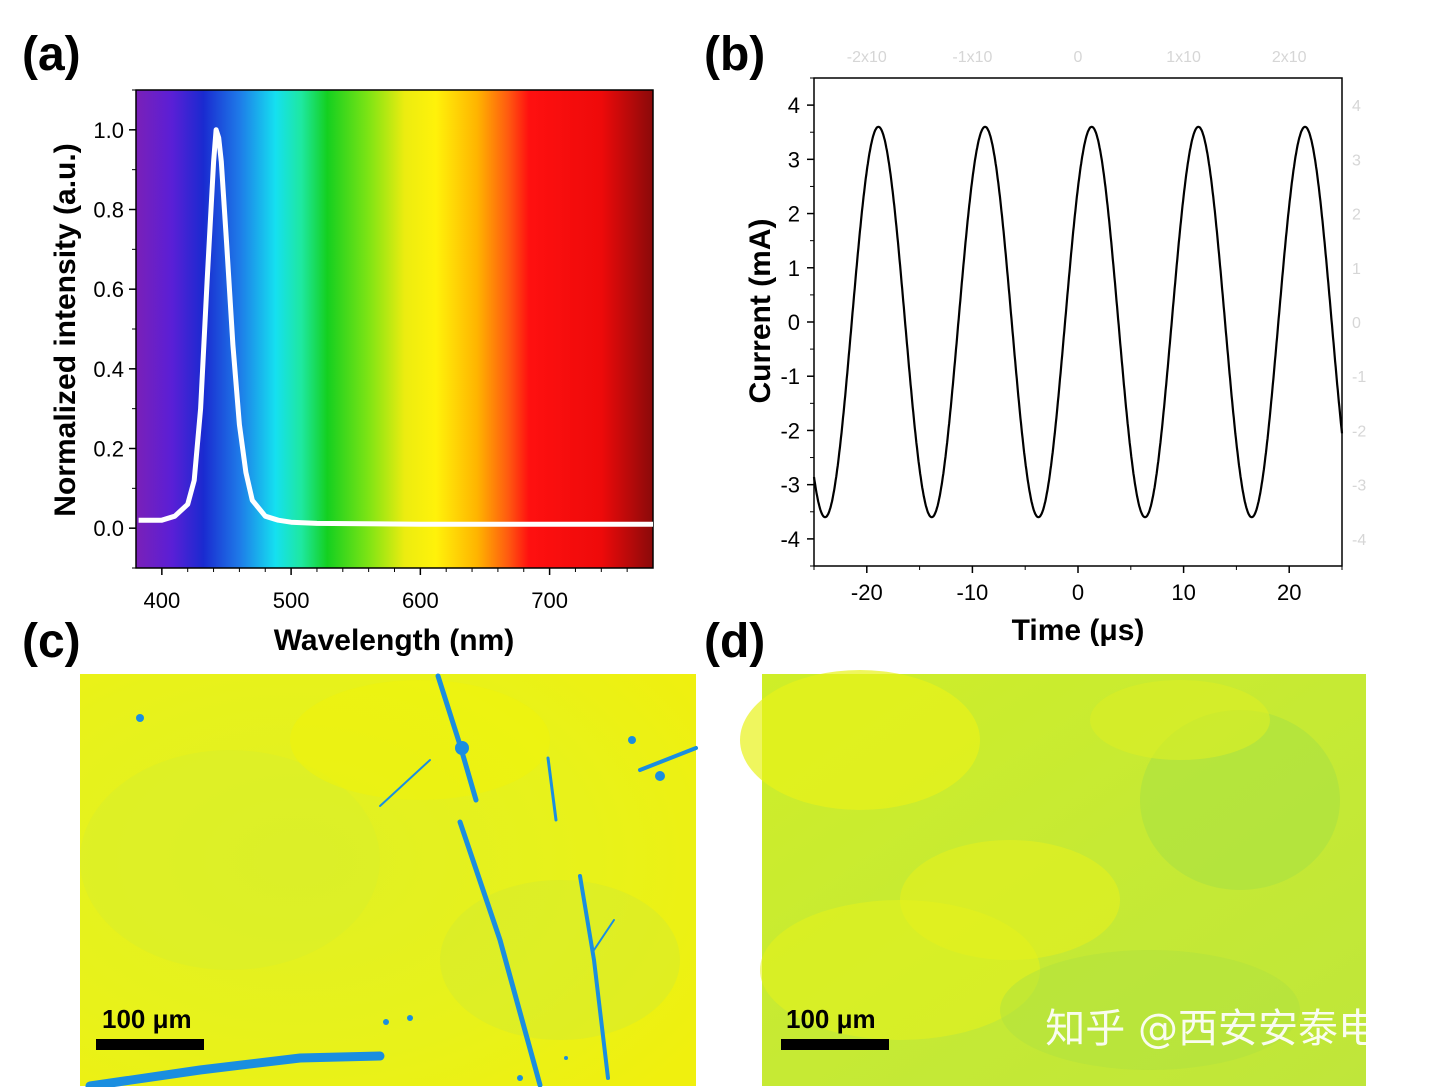  What do you see at coordinates (794, 322) in the screenshot?
I see `y-tick-label: 0` at bounding box center [794, 322].